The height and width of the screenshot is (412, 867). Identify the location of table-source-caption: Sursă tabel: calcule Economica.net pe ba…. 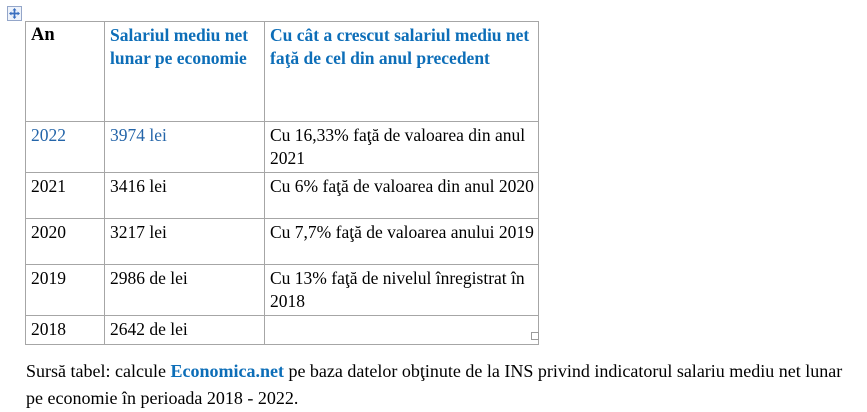
(438, 385).